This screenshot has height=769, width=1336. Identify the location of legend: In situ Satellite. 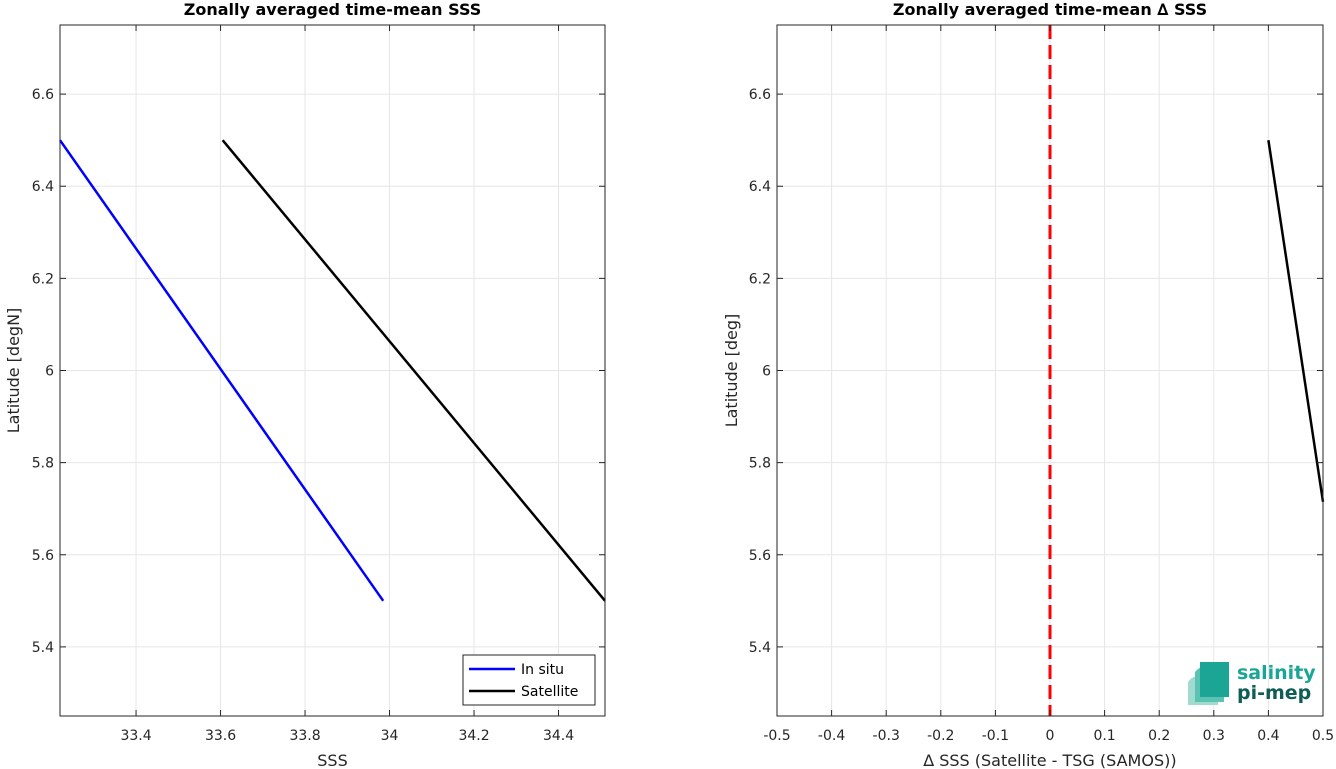
(529, 680).